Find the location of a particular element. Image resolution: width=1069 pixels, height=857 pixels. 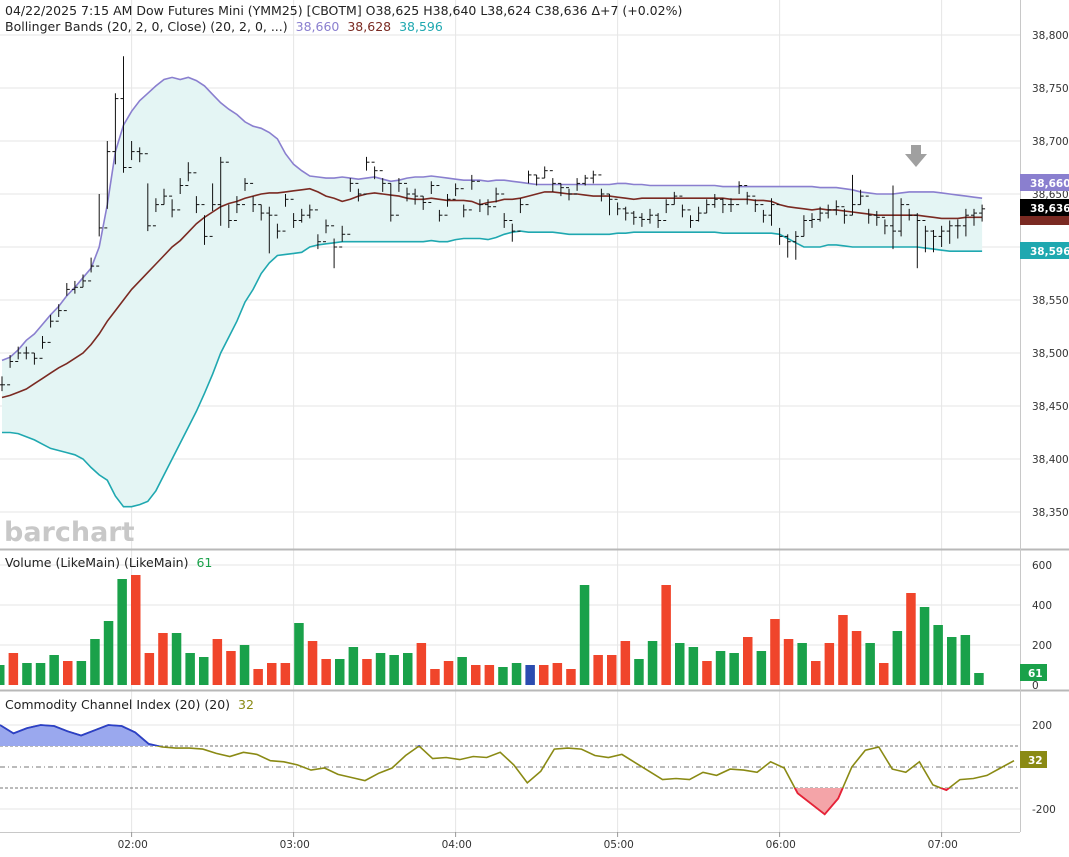

cci-line is located at coordinates (507, 770).